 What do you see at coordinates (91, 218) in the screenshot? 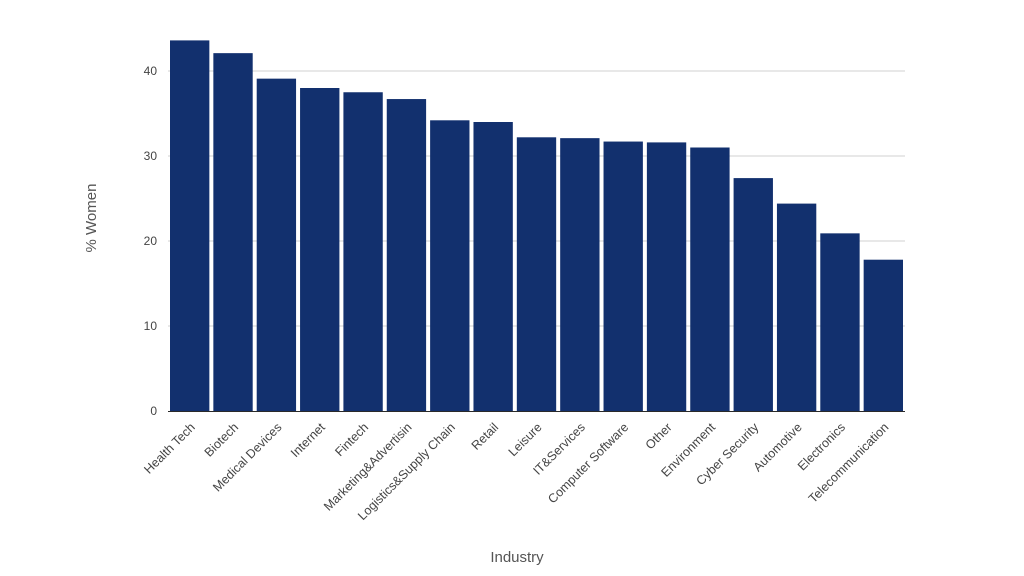
I see `y-axis-title: % Women` at bounding box center [91, 218].